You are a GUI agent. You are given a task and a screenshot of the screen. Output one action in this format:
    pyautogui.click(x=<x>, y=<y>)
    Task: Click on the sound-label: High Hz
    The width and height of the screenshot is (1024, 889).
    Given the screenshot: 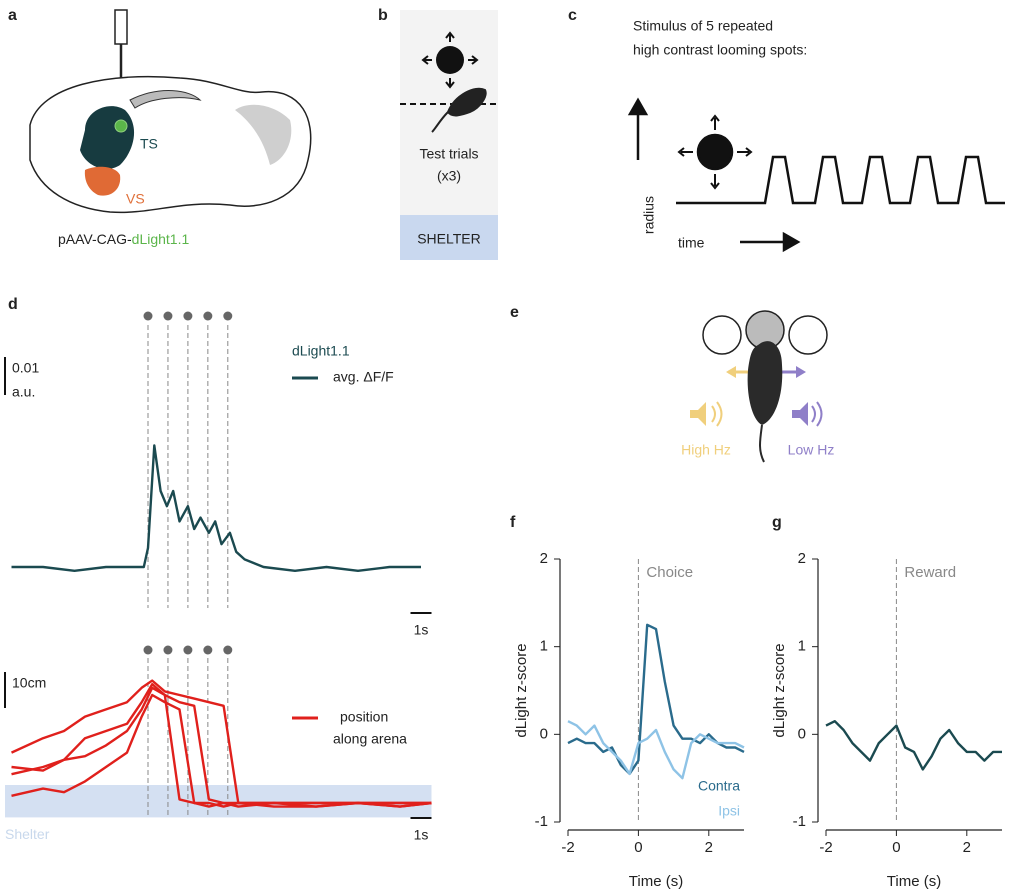 What is the action you would take?
    pyautogui.click(x=706, y=450)
    